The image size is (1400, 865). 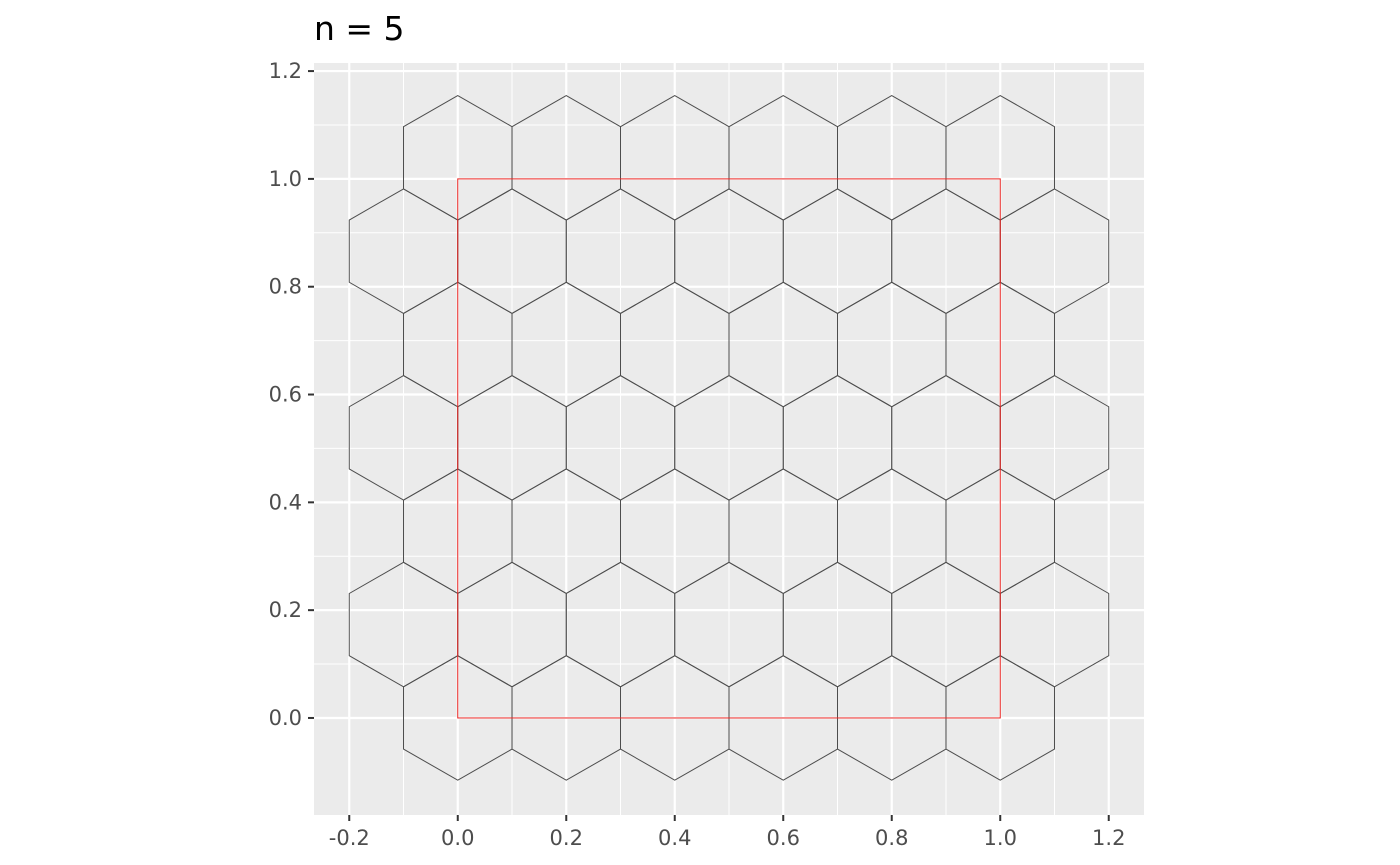 I want to click on x-tick-label: 0.6, so click(x=783, y=838).